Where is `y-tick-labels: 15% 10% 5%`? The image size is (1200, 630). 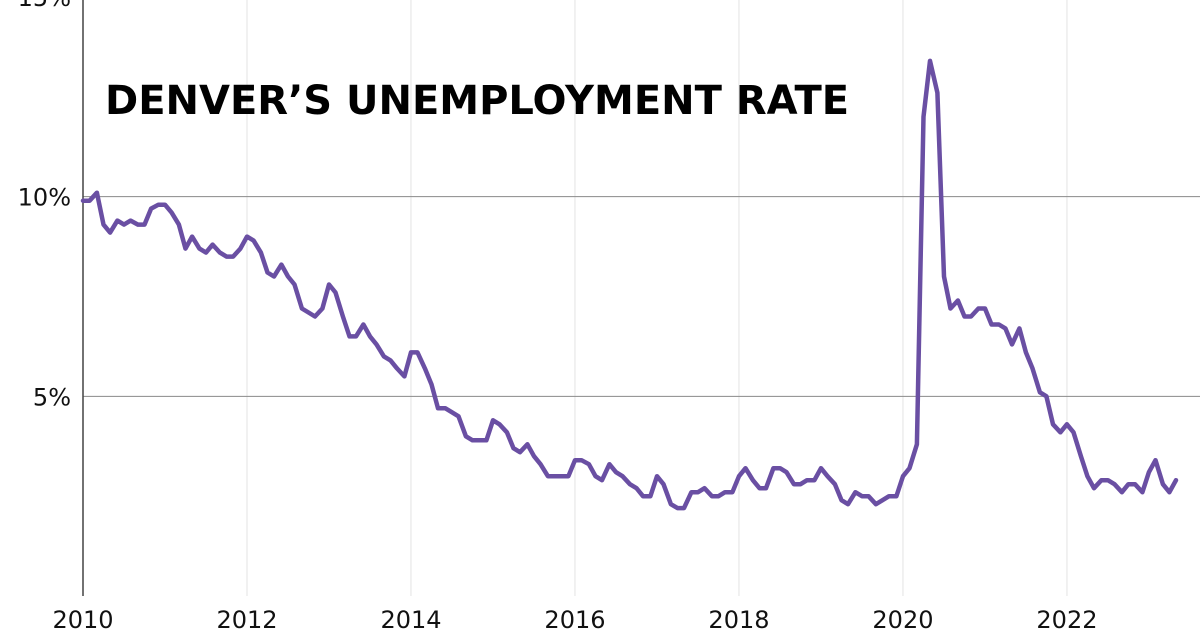
y-tick-labels: 15% 10% 5% is located at coordinates (44, 205).